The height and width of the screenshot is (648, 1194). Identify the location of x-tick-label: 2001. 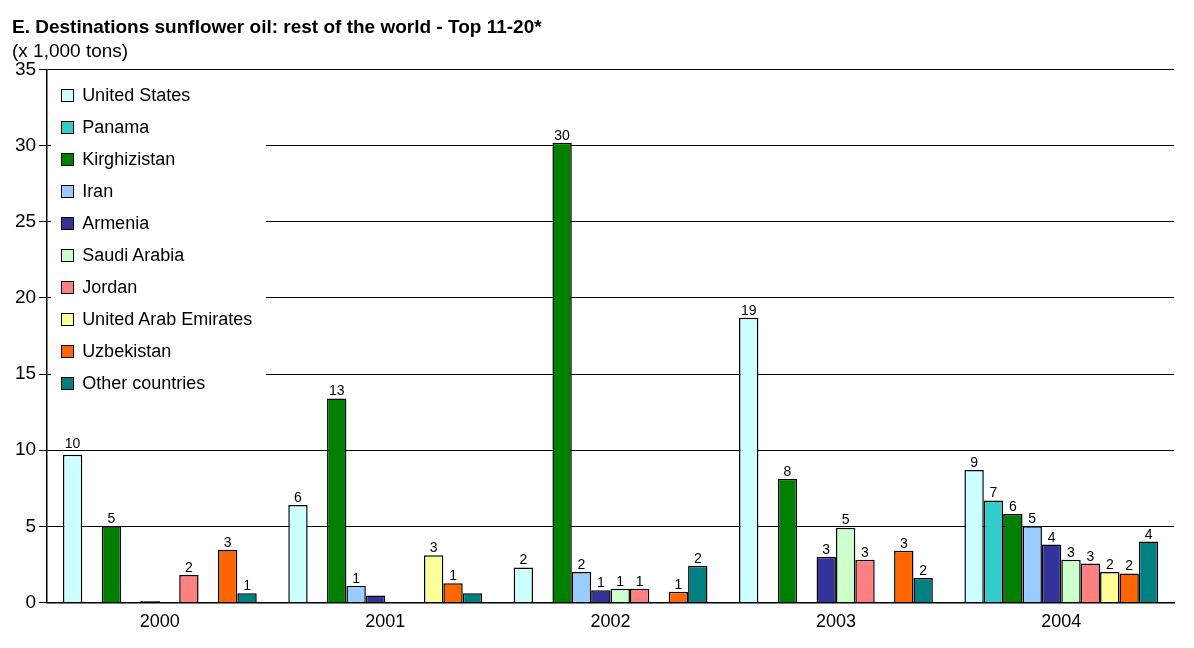
(385, 621).